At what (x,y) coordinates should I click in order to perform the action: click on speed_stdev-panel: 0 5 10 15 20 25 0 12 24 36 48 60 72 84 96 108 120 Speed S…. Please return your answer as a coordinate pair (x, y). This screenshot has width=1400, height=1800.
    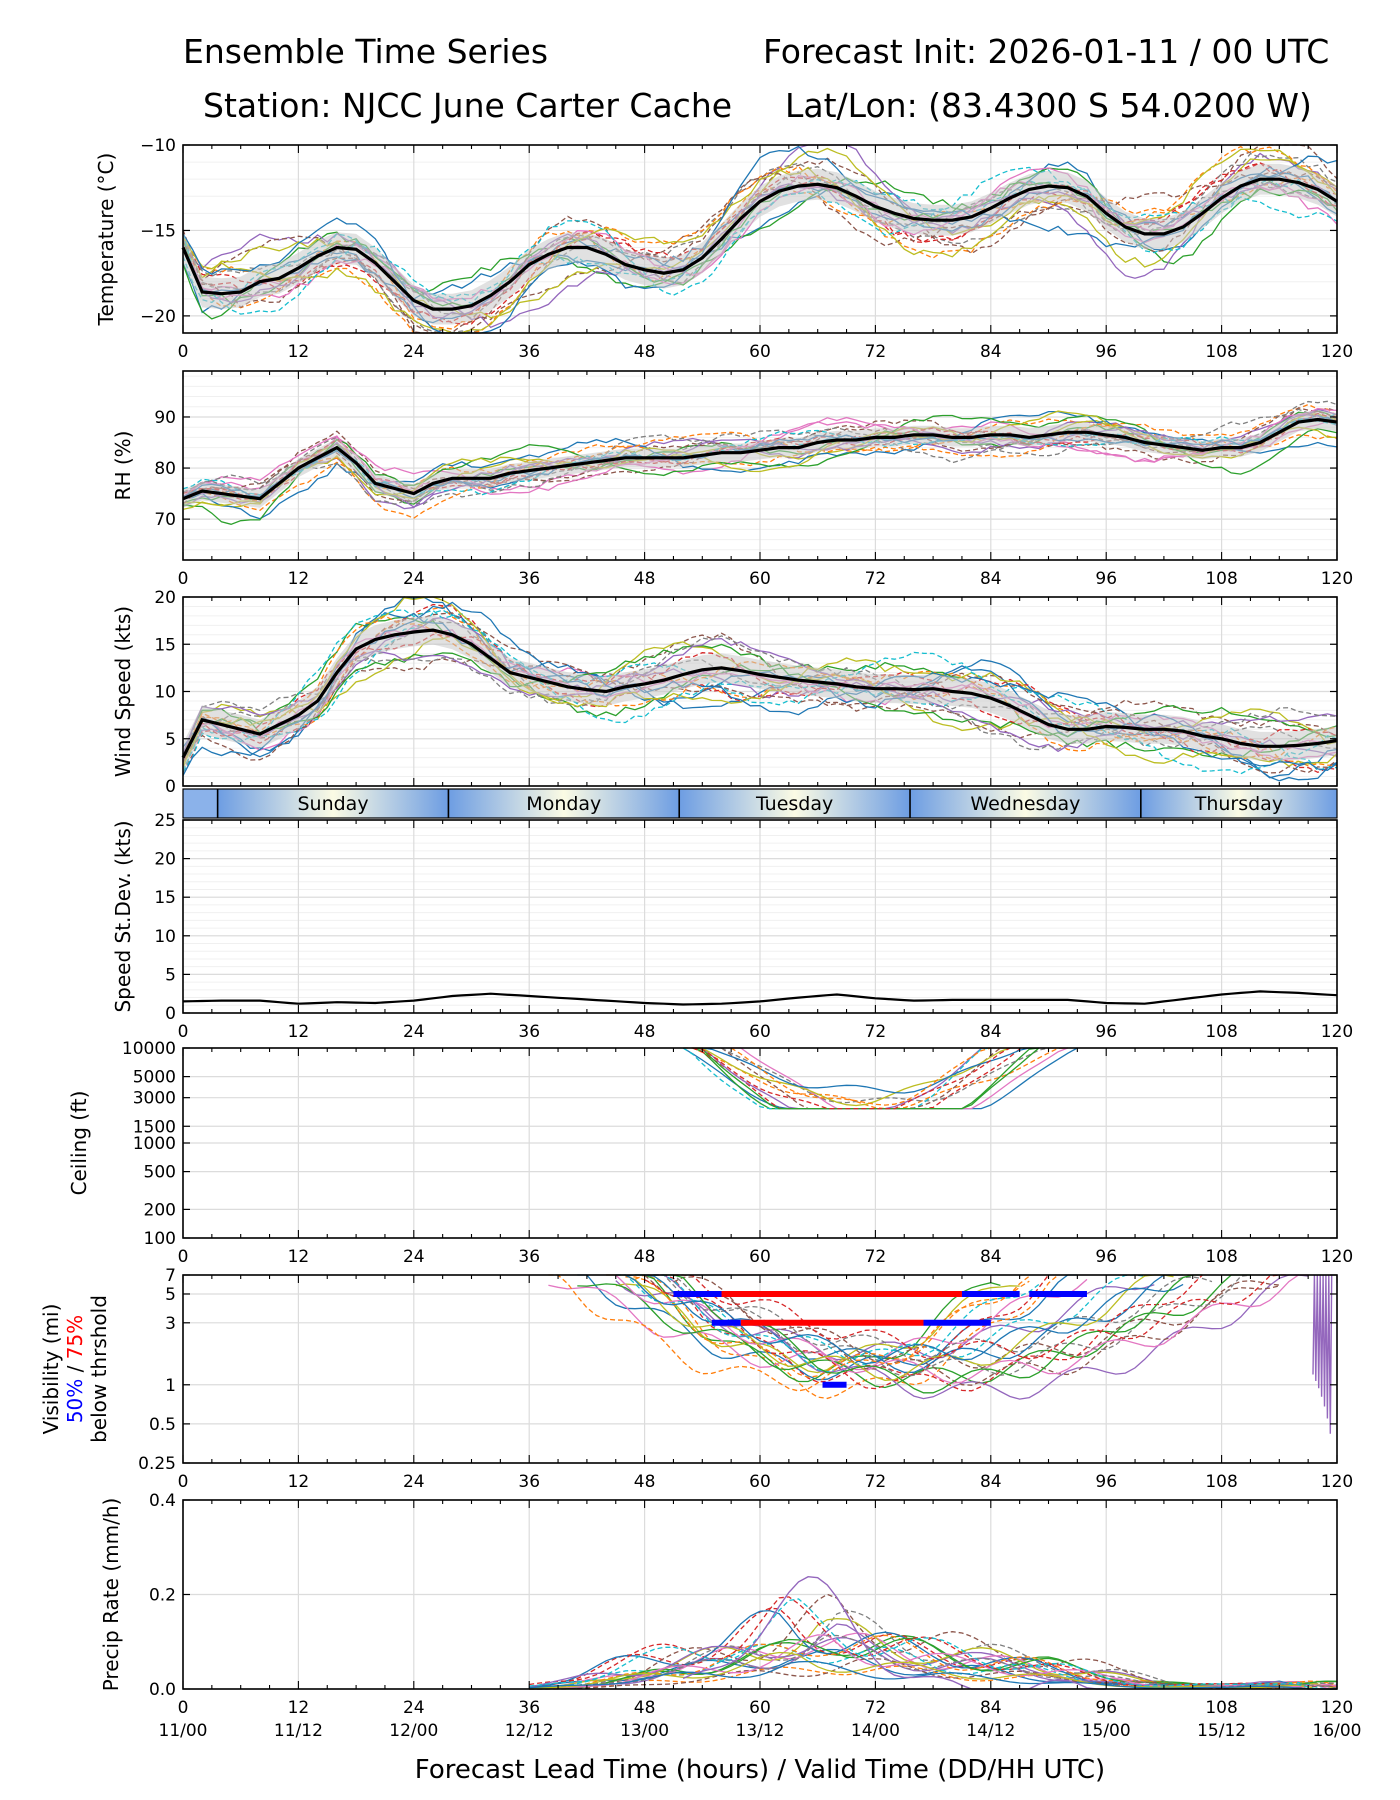
    Looking at the image, I should click on (732, 926).